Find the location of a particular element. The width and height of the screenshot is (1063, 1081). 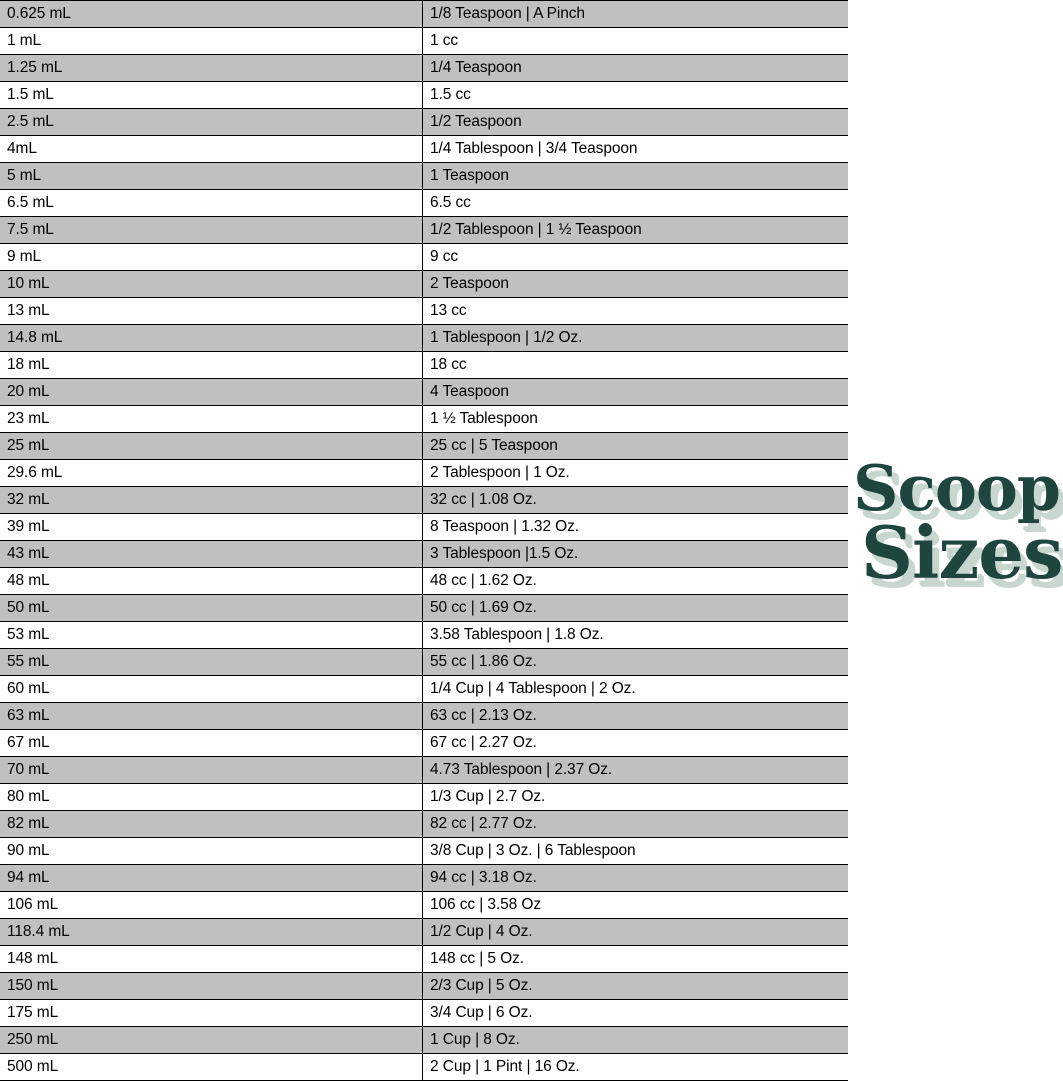

cell-milliliters: 53 mL is located at coordinates (211, 635).